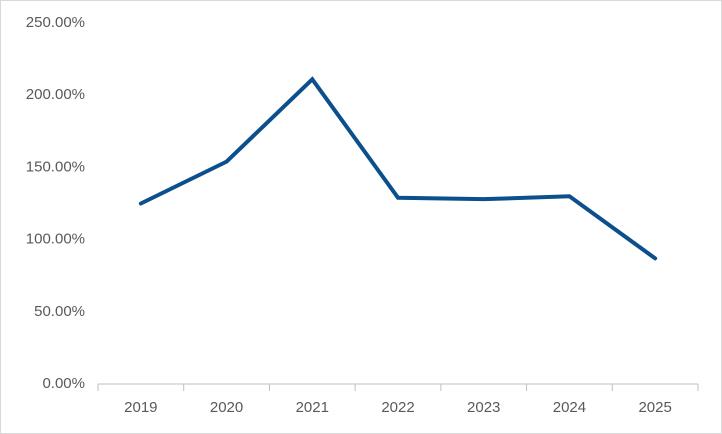  I want to click on y-tick-label: 150.00%, so click(55, 166).